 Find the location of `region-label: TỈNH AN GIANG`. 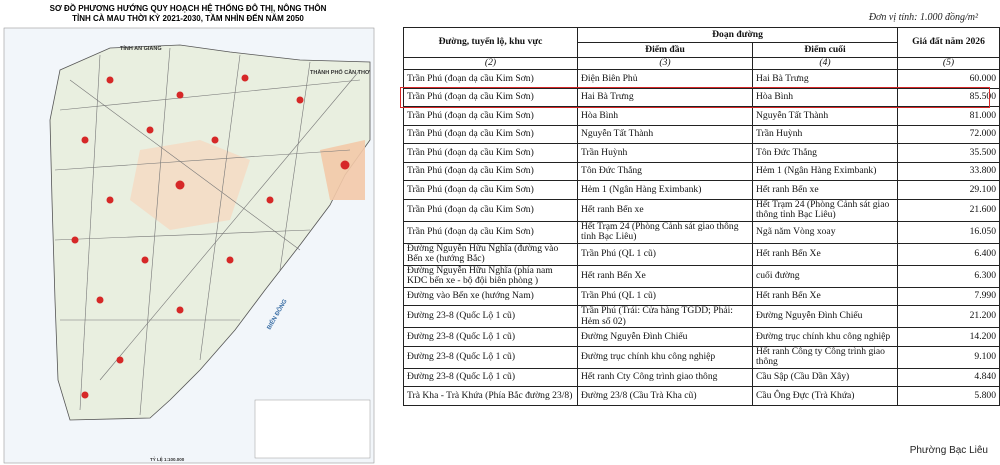

region-label: TỈNH AN GIANG is located at coordinates (141, 48).